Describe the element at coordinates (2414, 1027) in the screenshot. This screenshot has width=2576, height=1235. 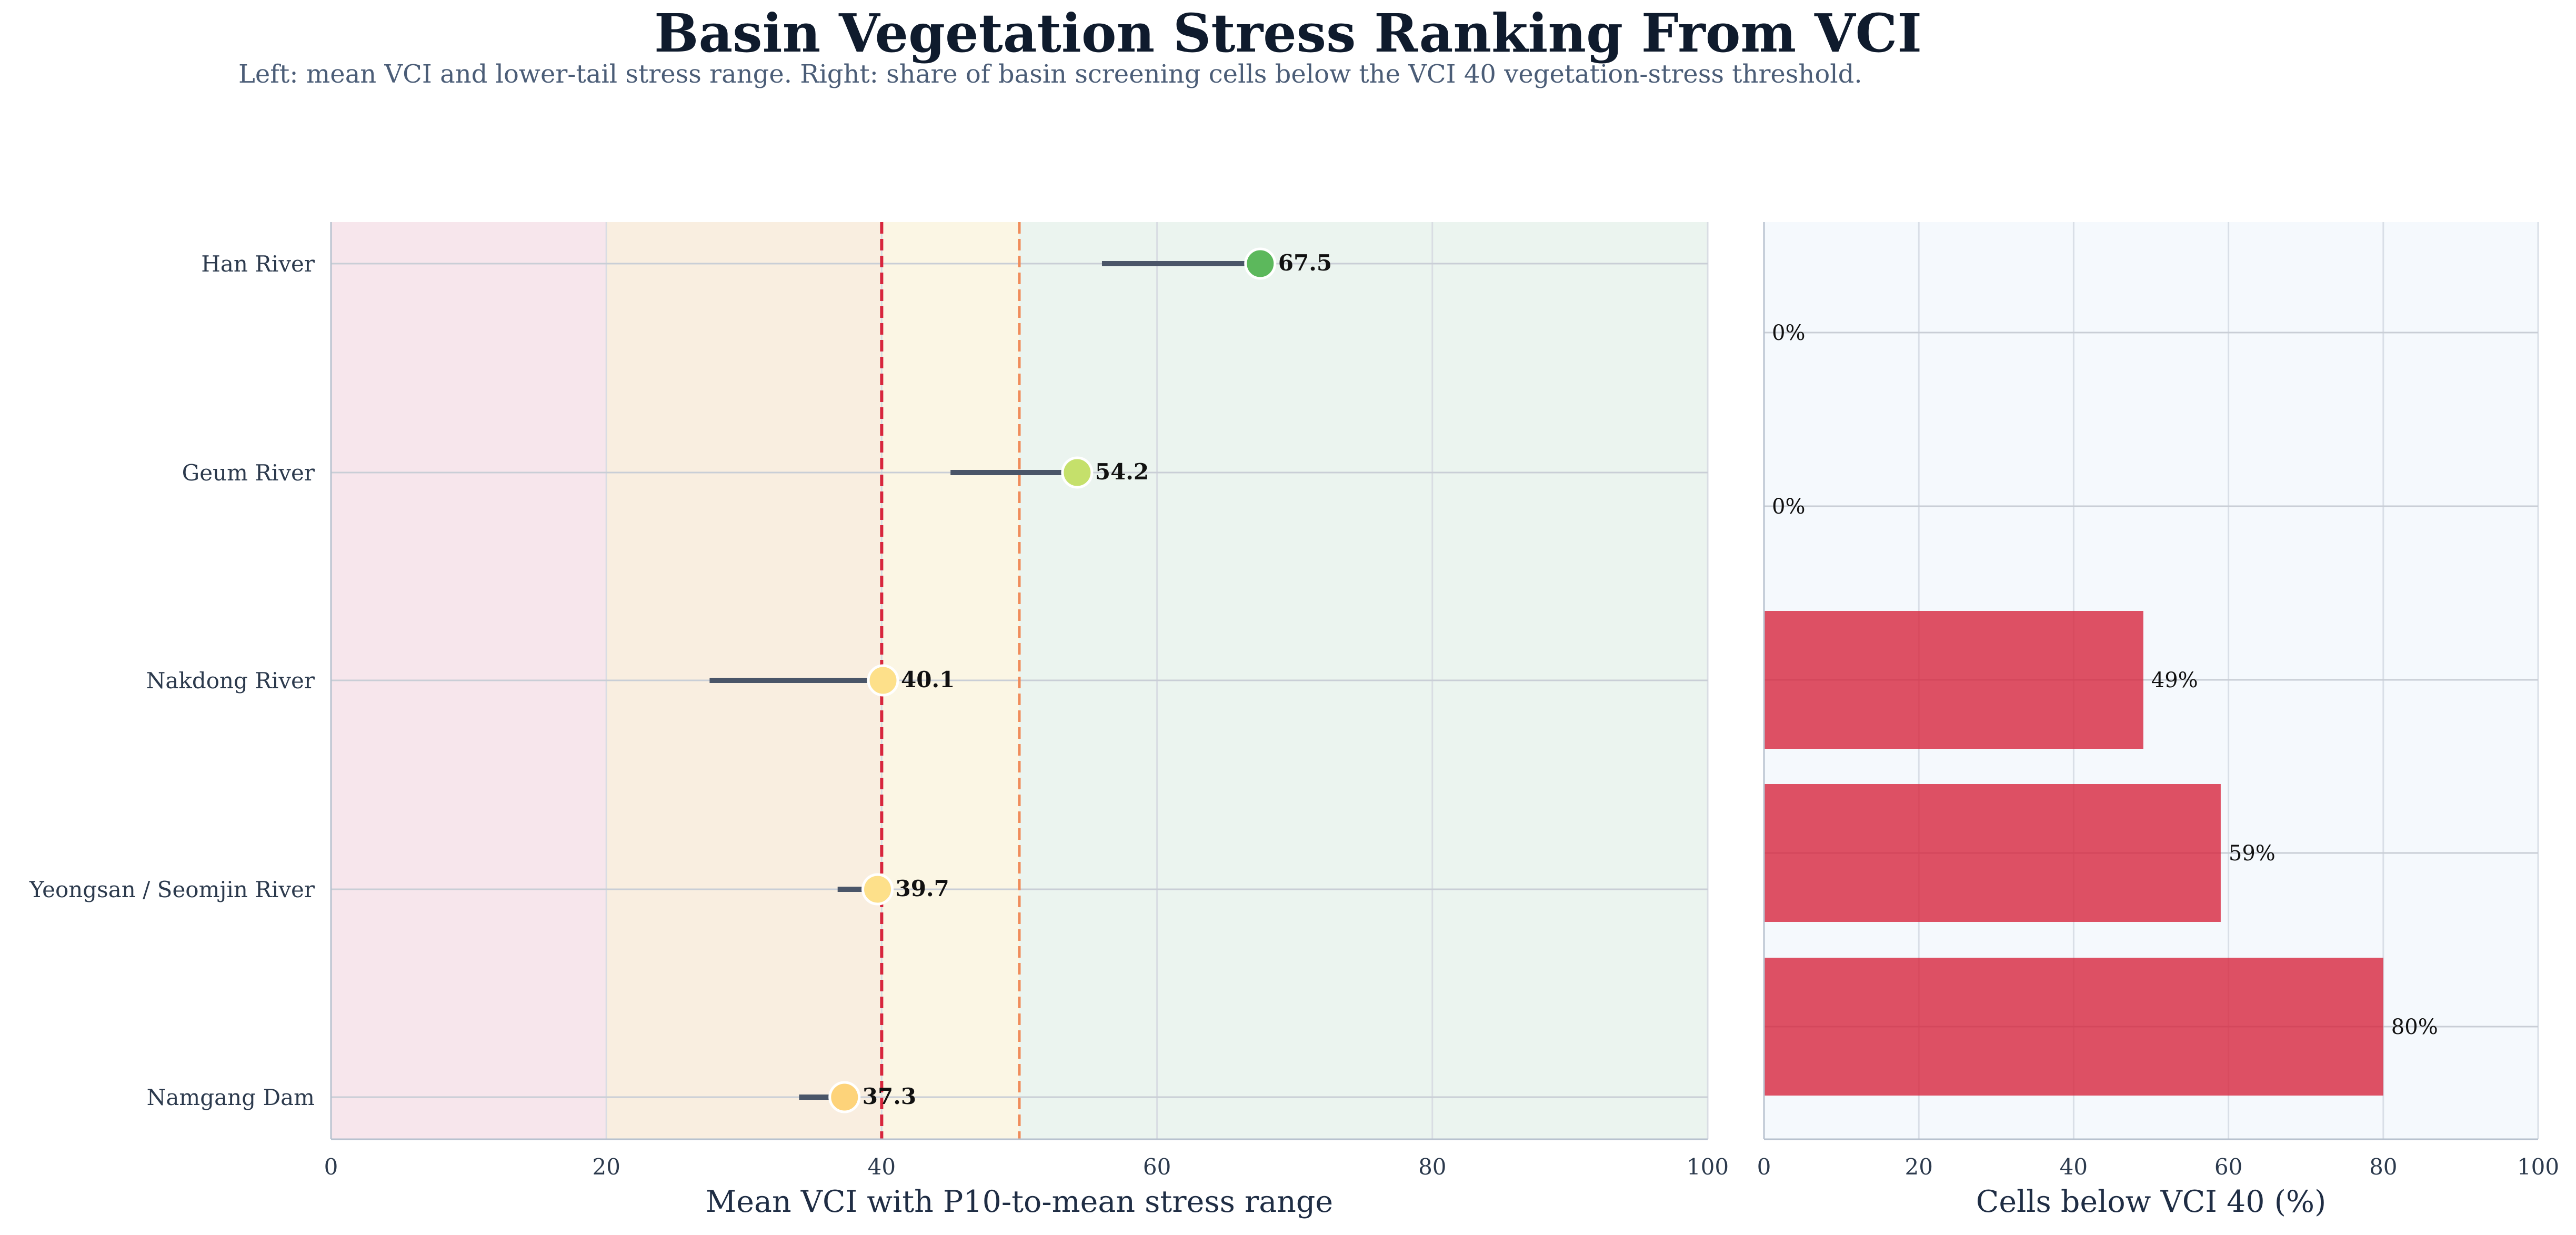
I see `stress-share-label: 80%` at that location.